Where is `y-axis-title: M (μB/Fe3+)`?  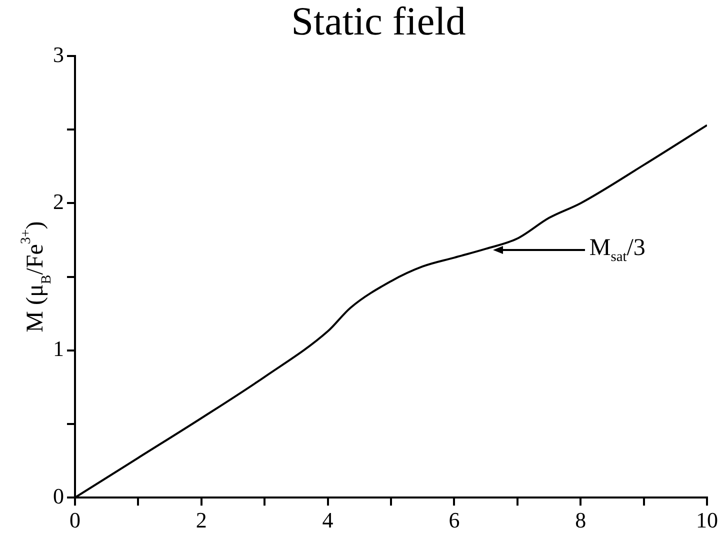 y-axis-title: M (μB/Fe3+) is located at coordinates (36, 276).